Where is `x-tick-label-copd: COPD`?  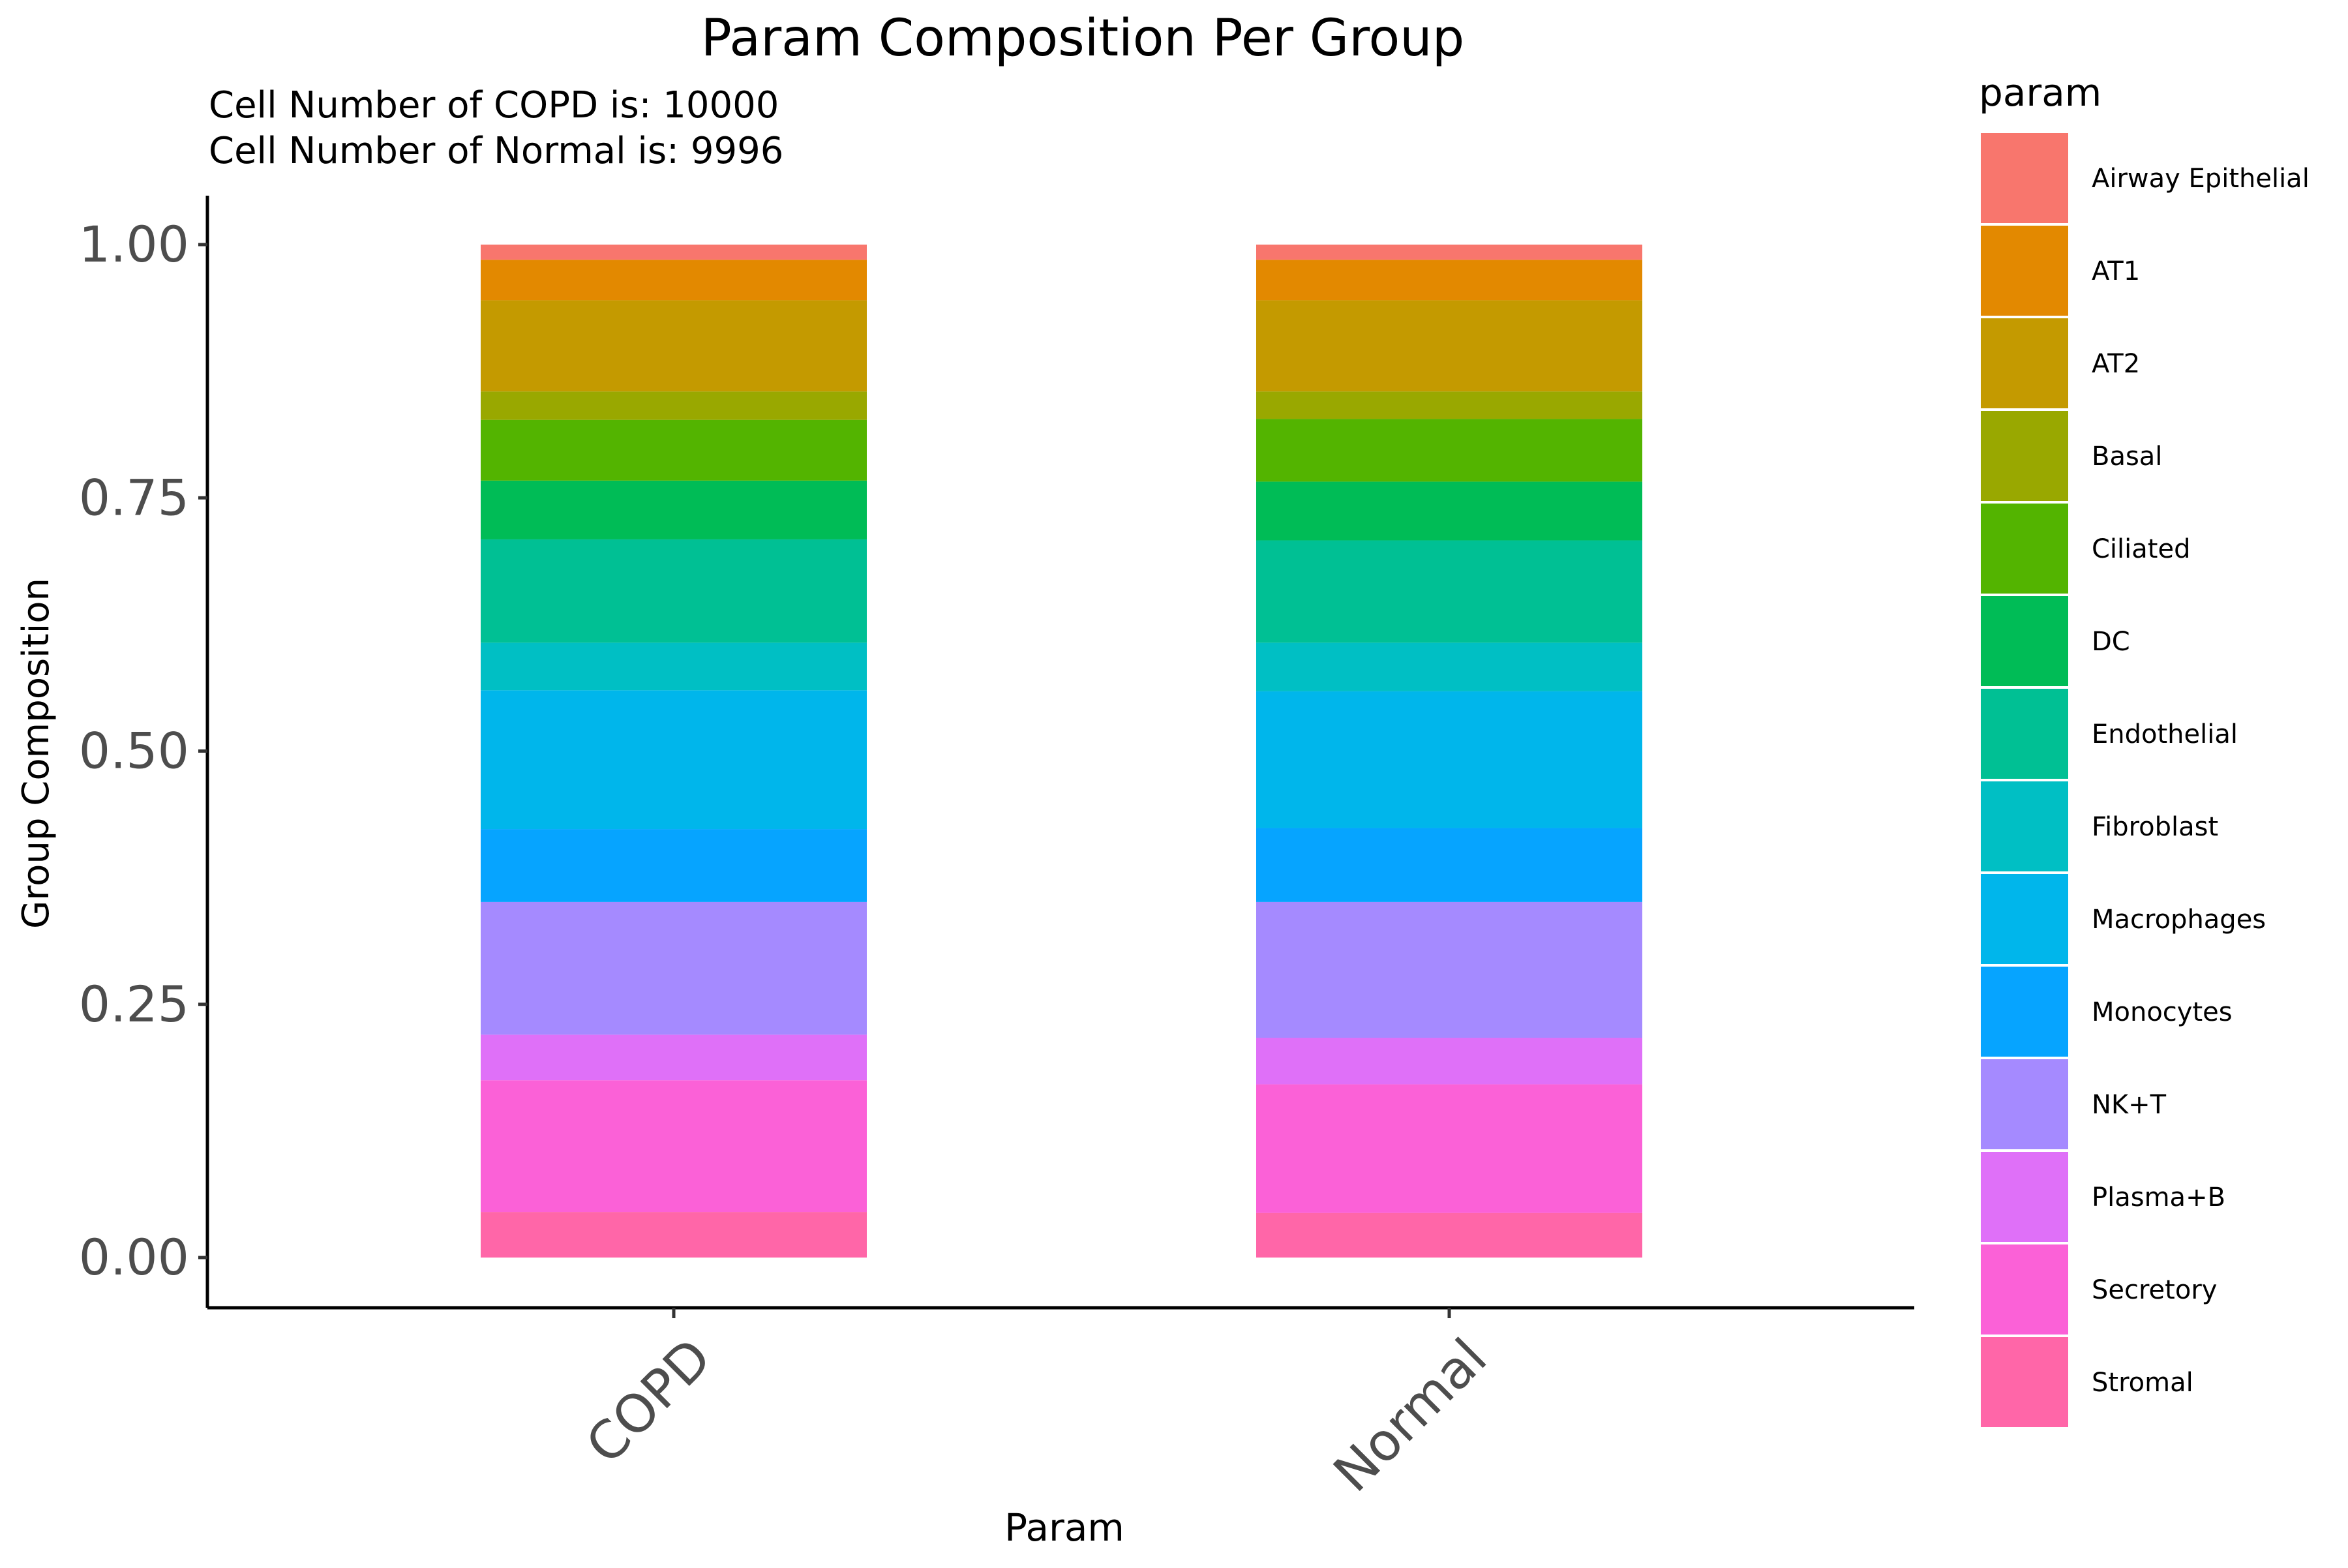 x-tick-label-copd: COPD is located at coordinates (649, 1401).